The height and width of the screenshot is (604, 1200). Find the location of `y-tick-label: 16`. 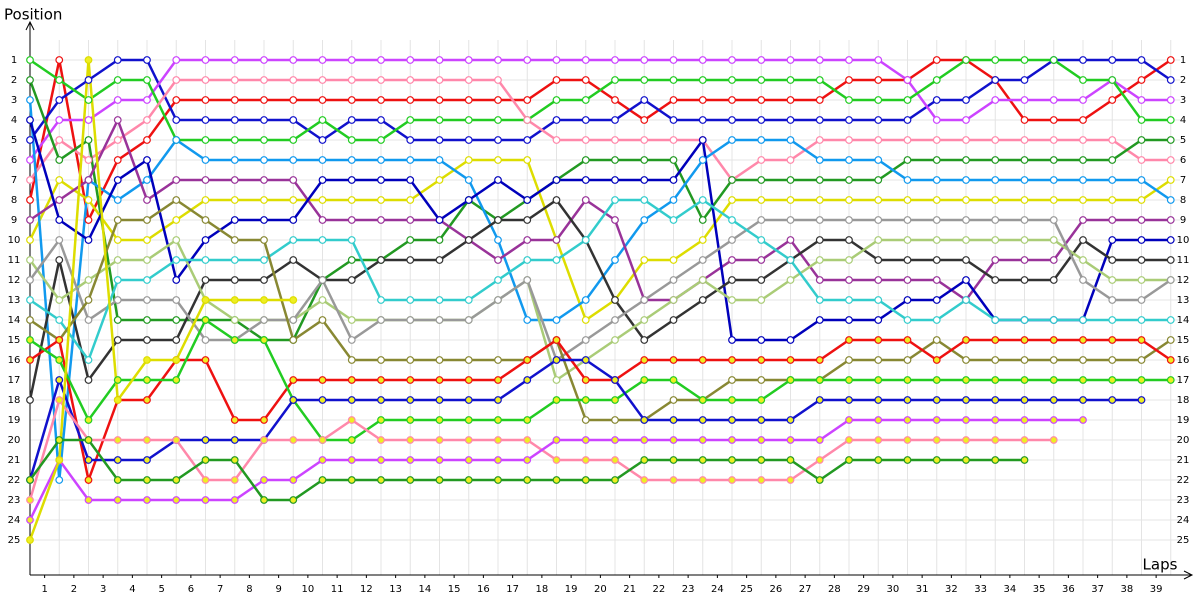

y-tick-label: 16 is located at coordinates (14, 360).